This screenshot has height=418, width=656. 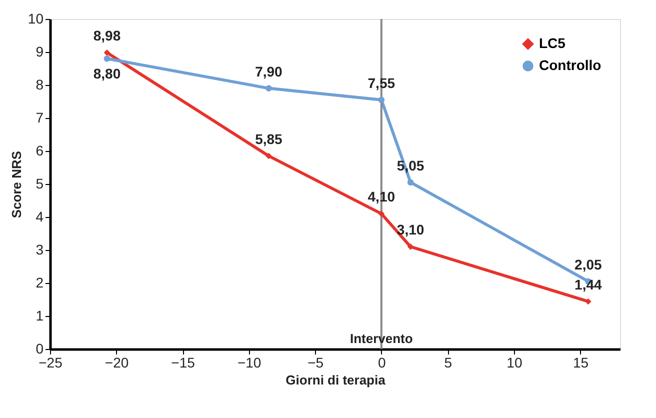 I want to click on y-tick-label: 9, so click(x=40, y=52).